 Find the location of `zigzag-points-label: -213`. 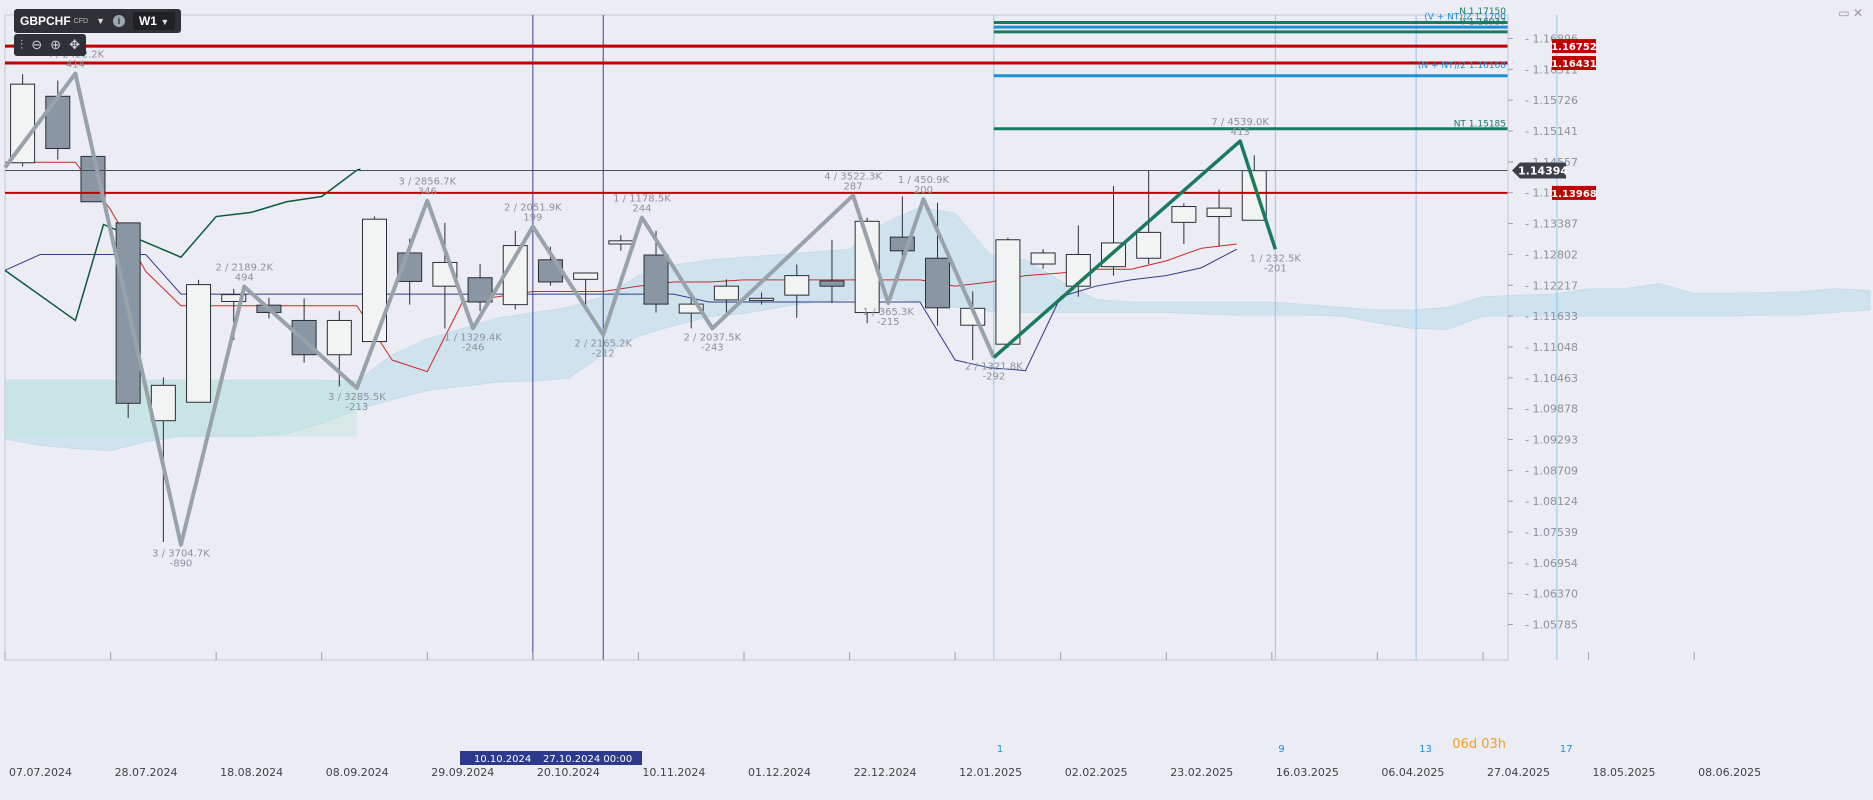

zigzag-points-label: -213 is located at coordinates (357, 407).